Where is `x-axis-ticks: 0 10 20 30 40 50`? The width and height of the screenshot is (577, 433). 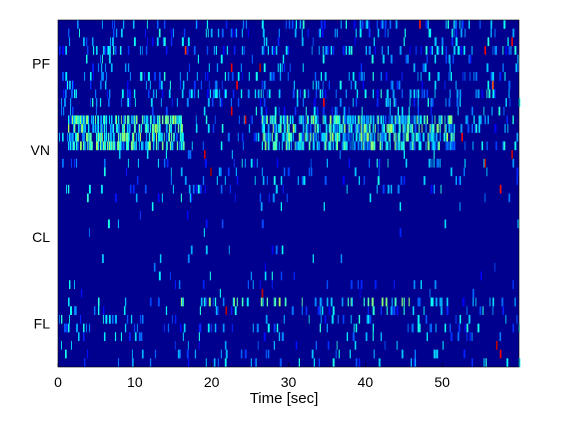 x-axis-ticks: 0 10 20 30 40 50 is located at coordinates (252, 376).